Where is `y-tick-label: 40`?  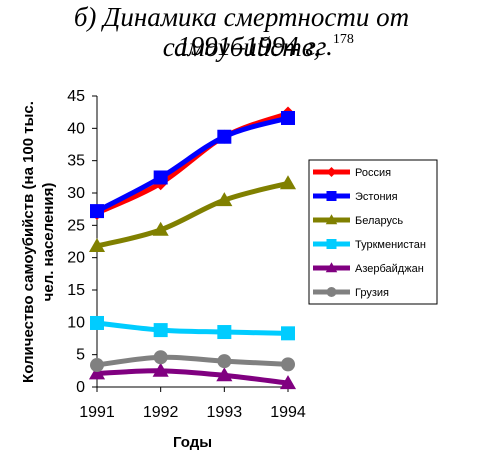
y-tick-label: 40 is located at coordinates (76, 128).